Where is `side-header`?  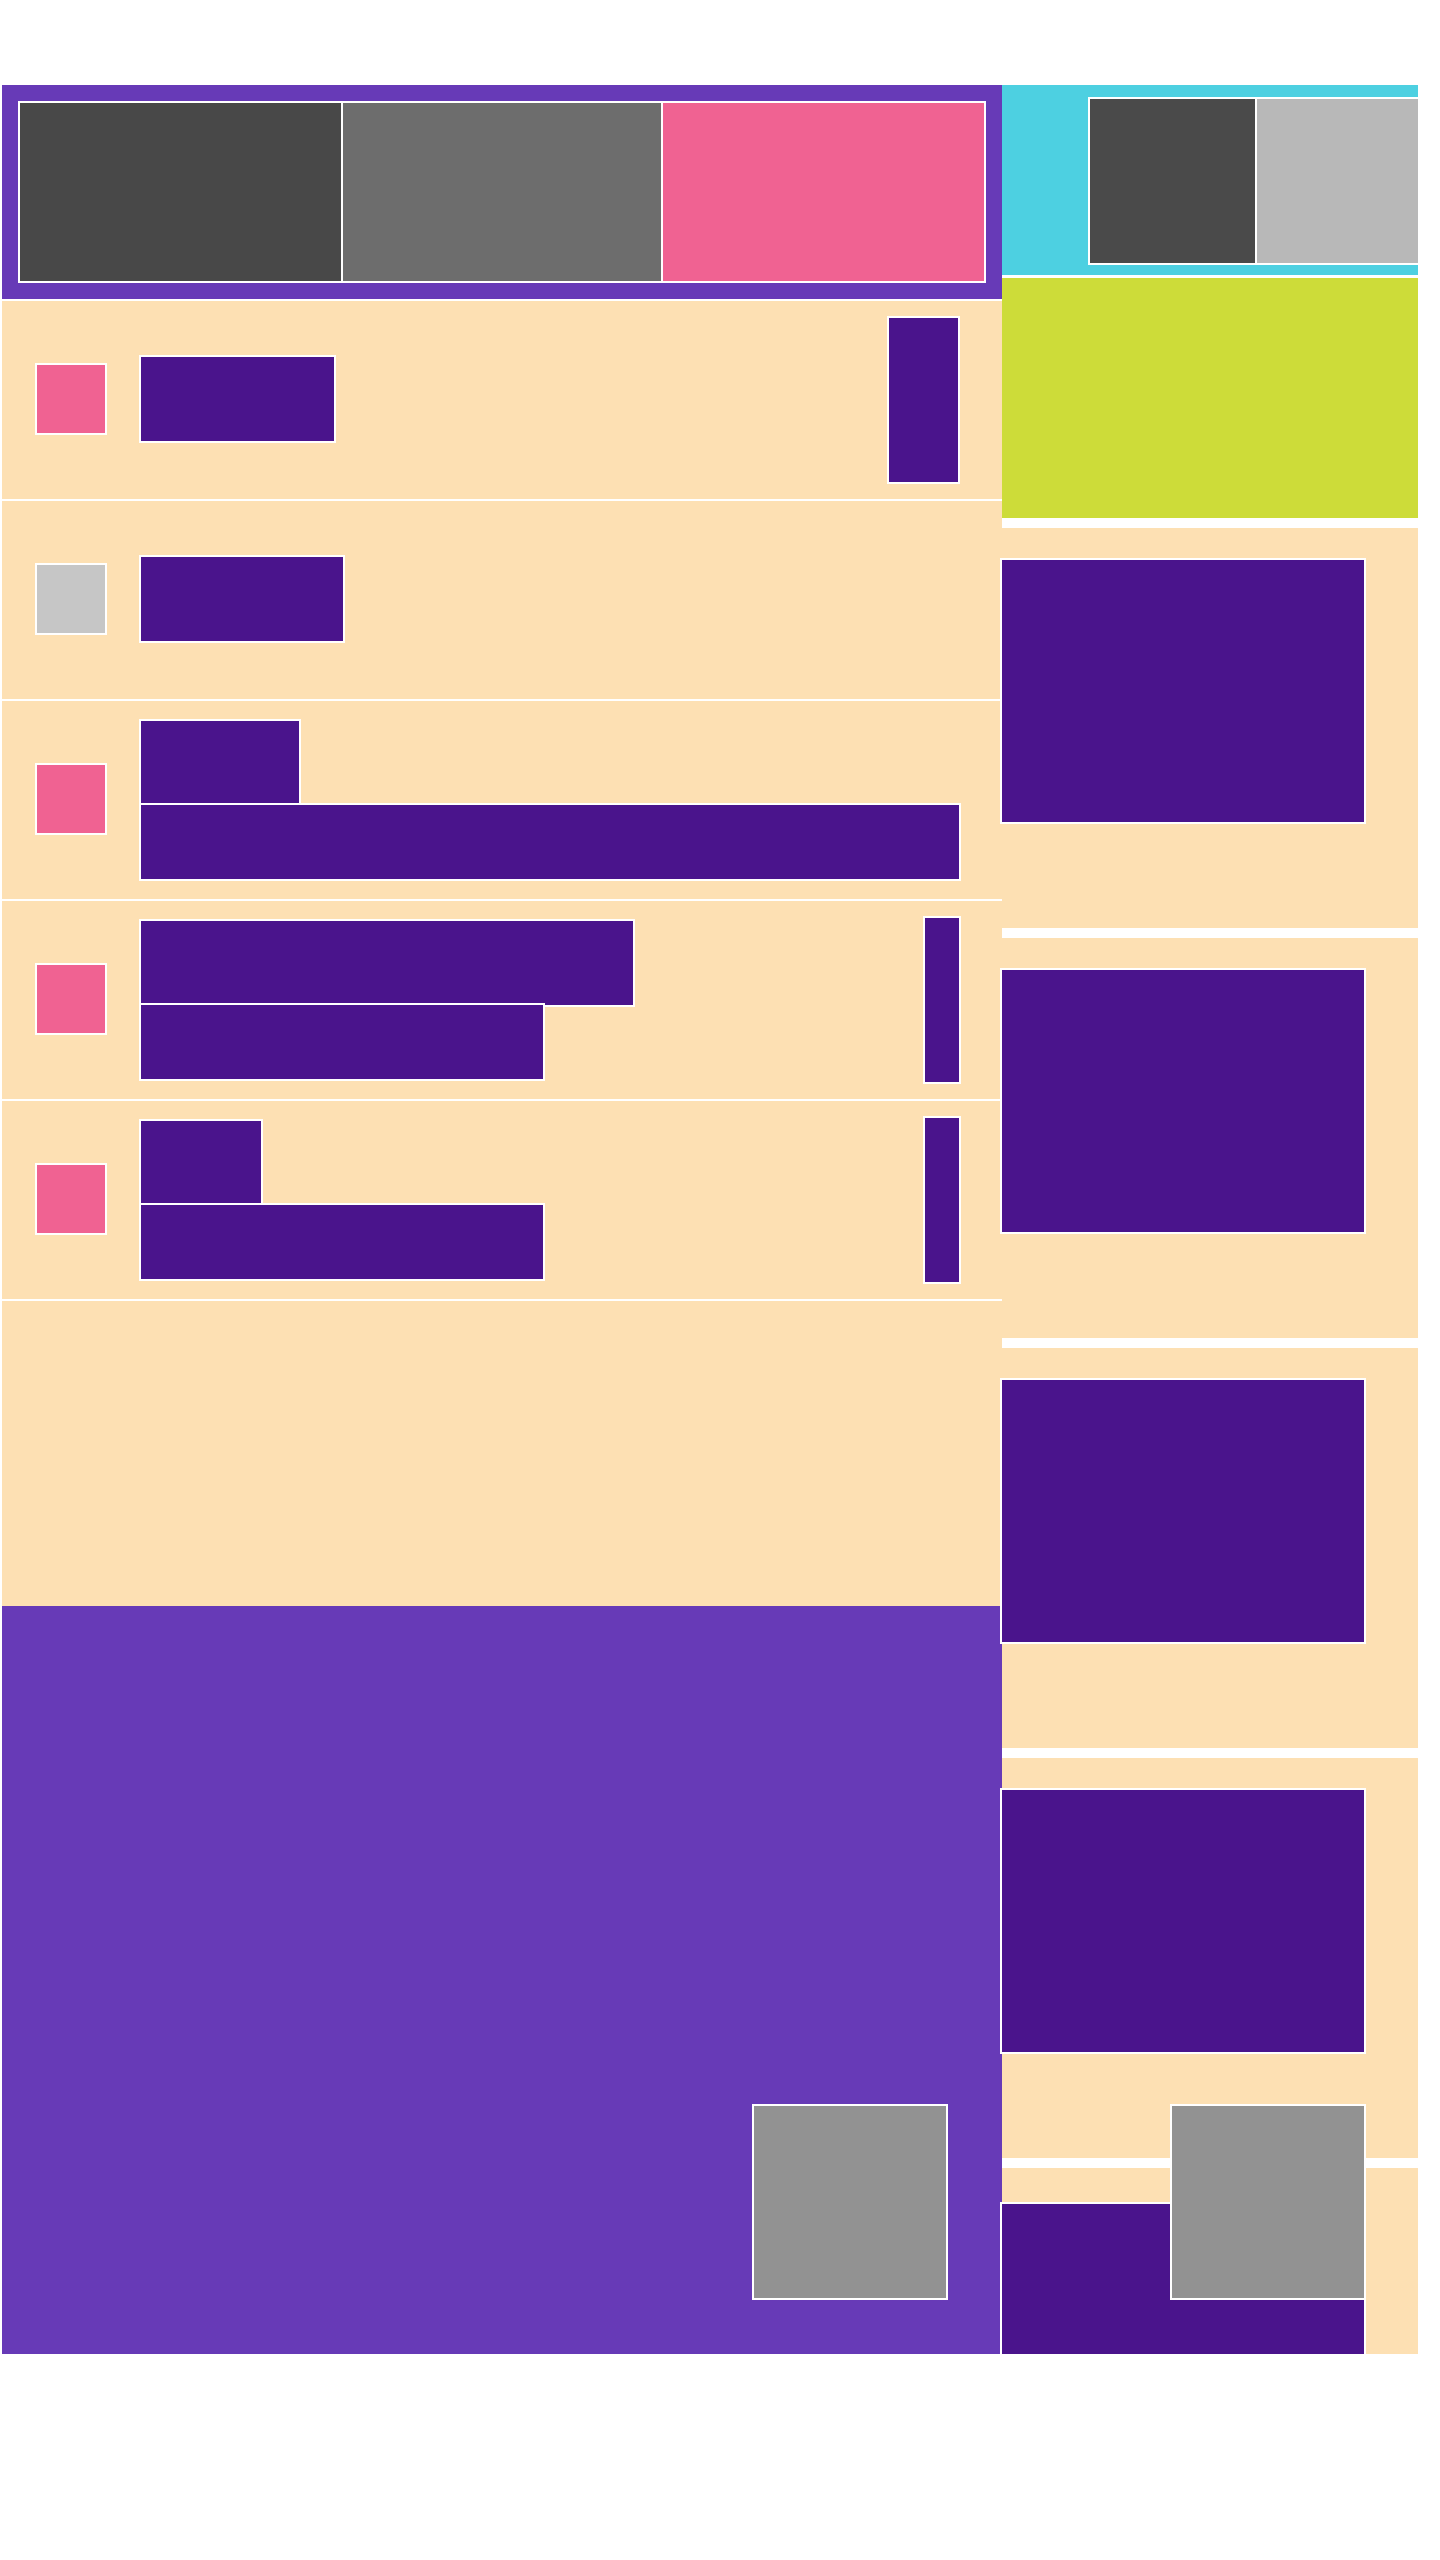 side-header is located at coordinates (1210, 180).